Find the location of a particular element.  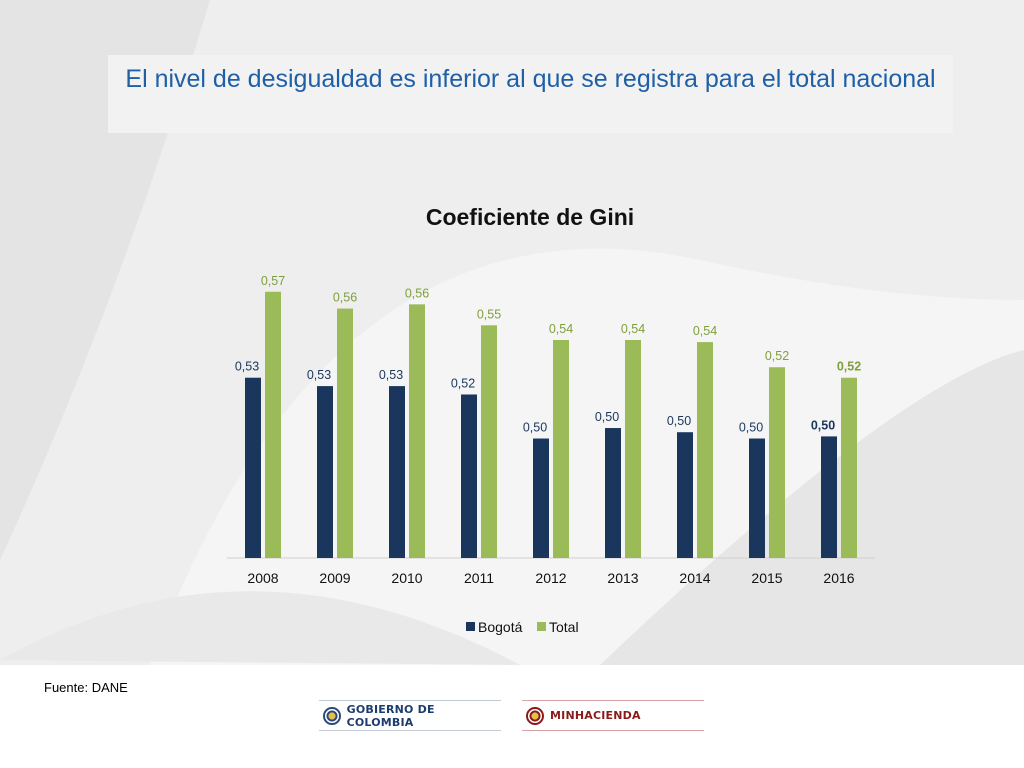

source-note: Fuente: DANE is located at coordinates (86, 687).